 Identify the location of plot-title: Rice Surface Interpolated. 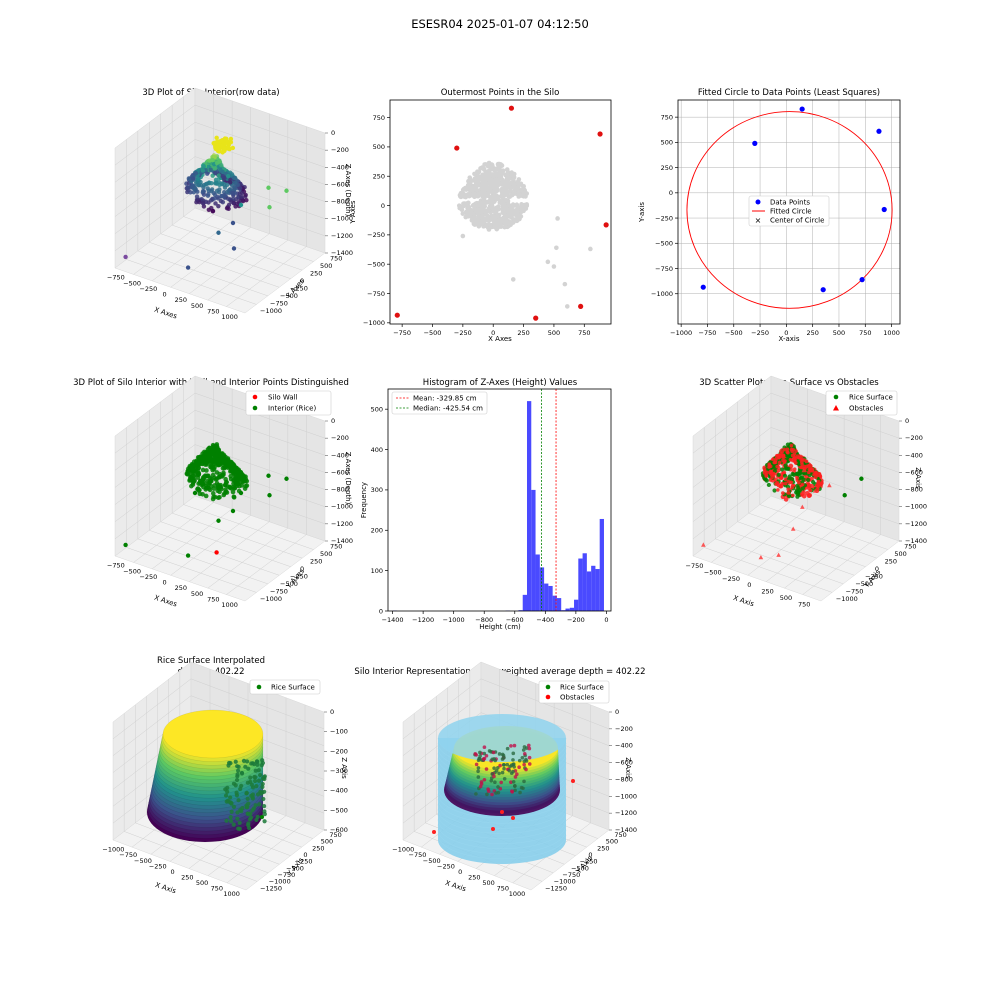
(211, 661).